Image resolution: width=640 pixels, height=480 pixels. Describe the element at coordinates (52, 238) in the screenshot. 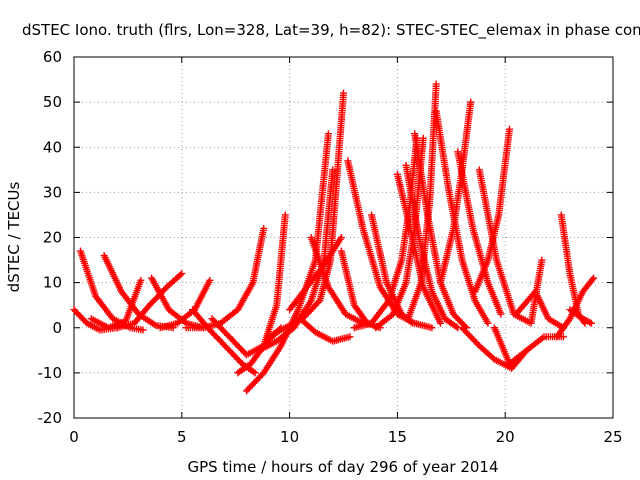

I see `y-tick-label: 20` at that location.